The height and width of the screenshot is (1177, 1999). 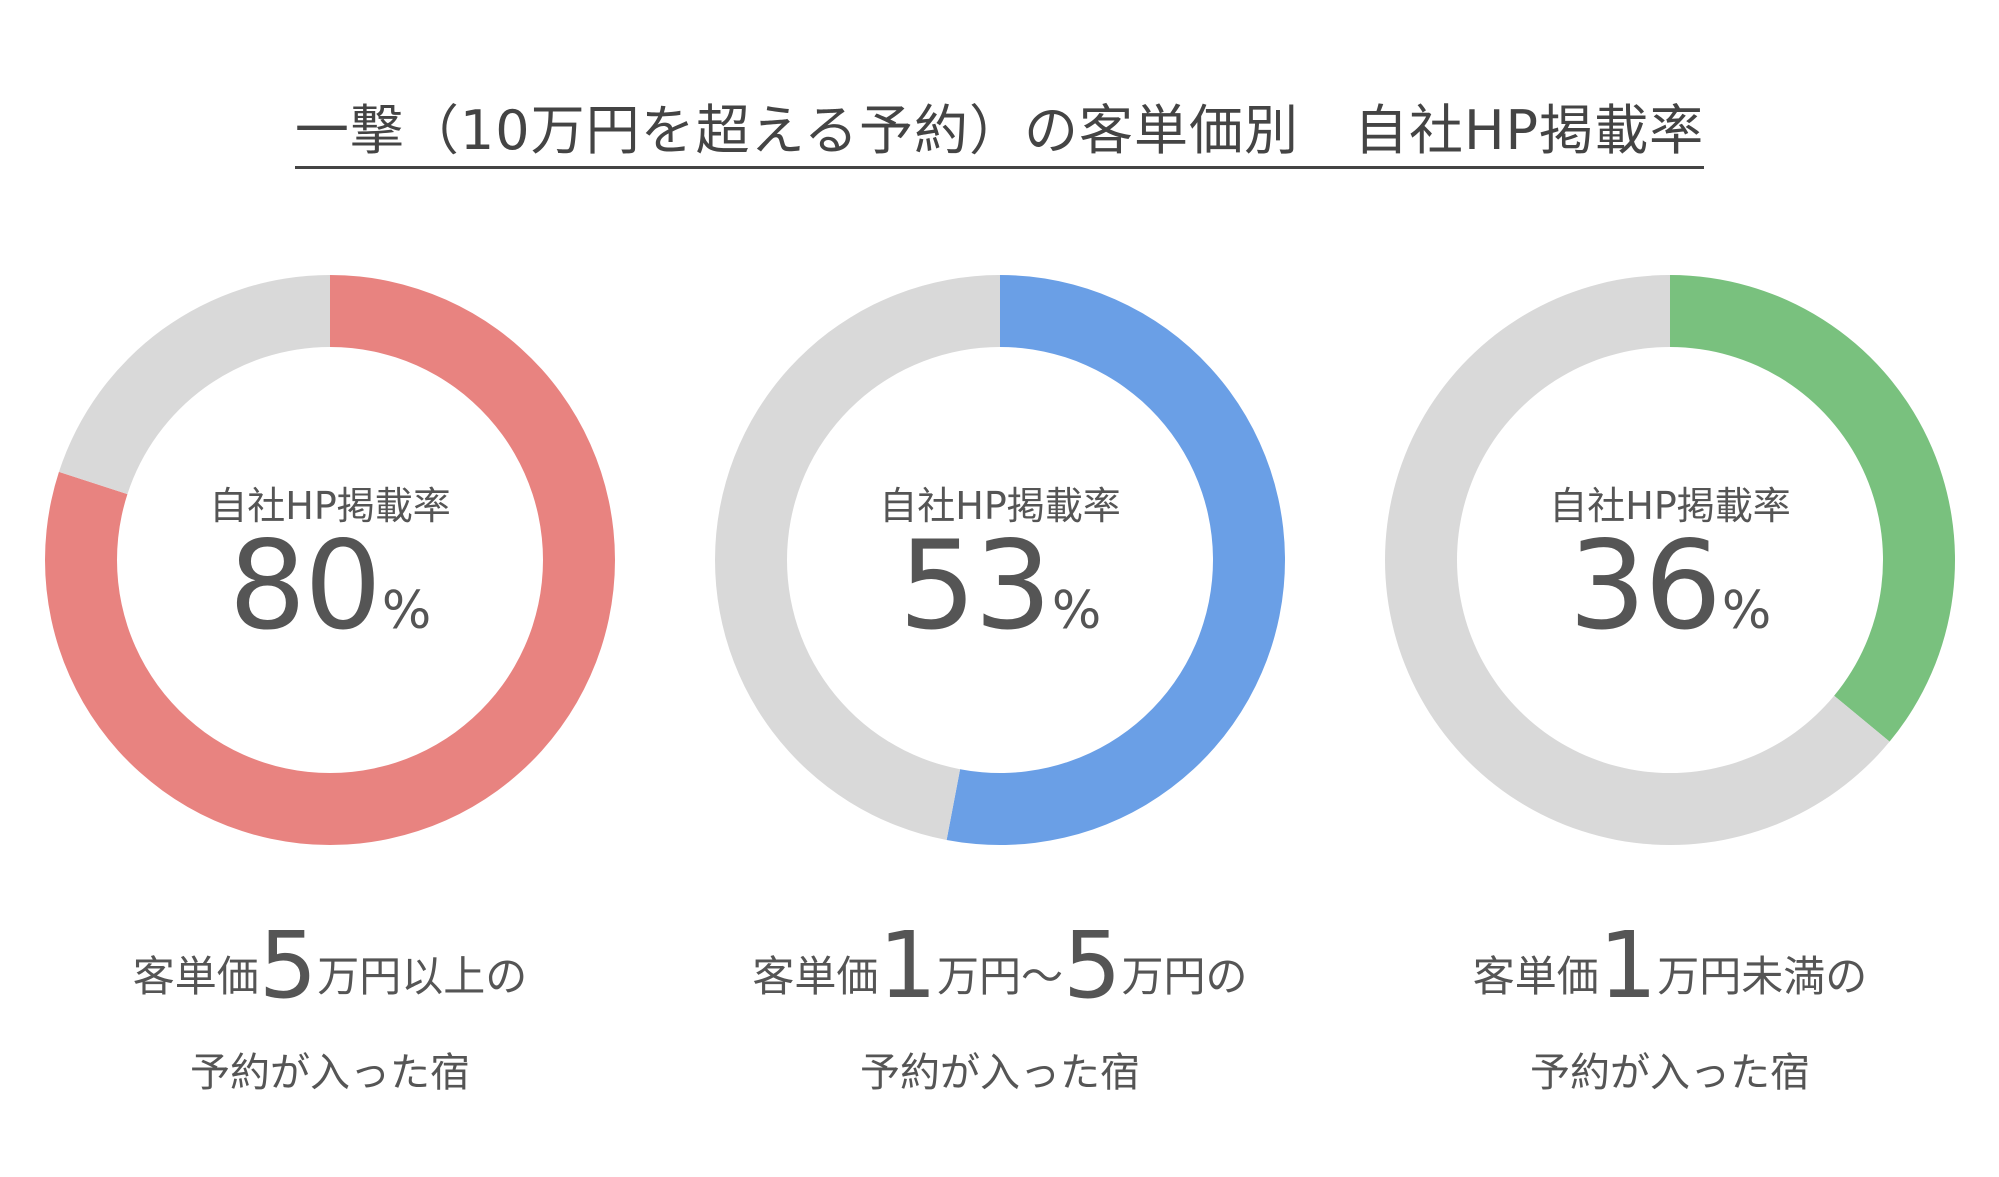 I want to click on center-value: 80%, so click(x=330, y=586).